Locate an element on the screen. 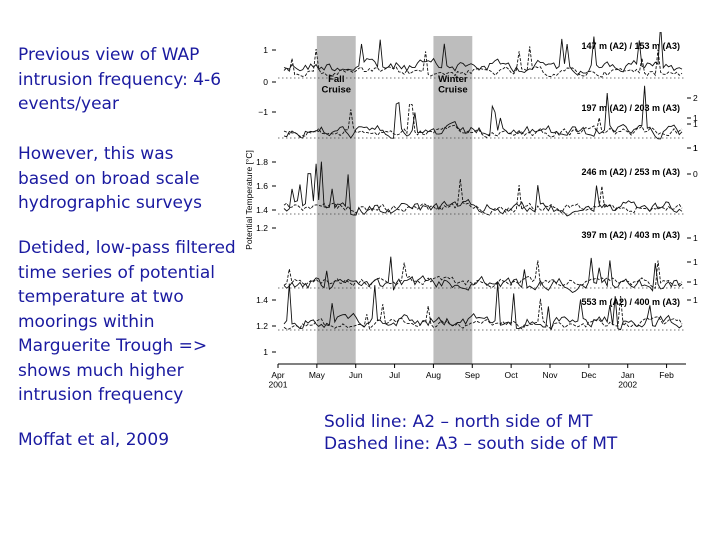  right-tick-label-0-0: 2 is located at coordinates (695, 98).